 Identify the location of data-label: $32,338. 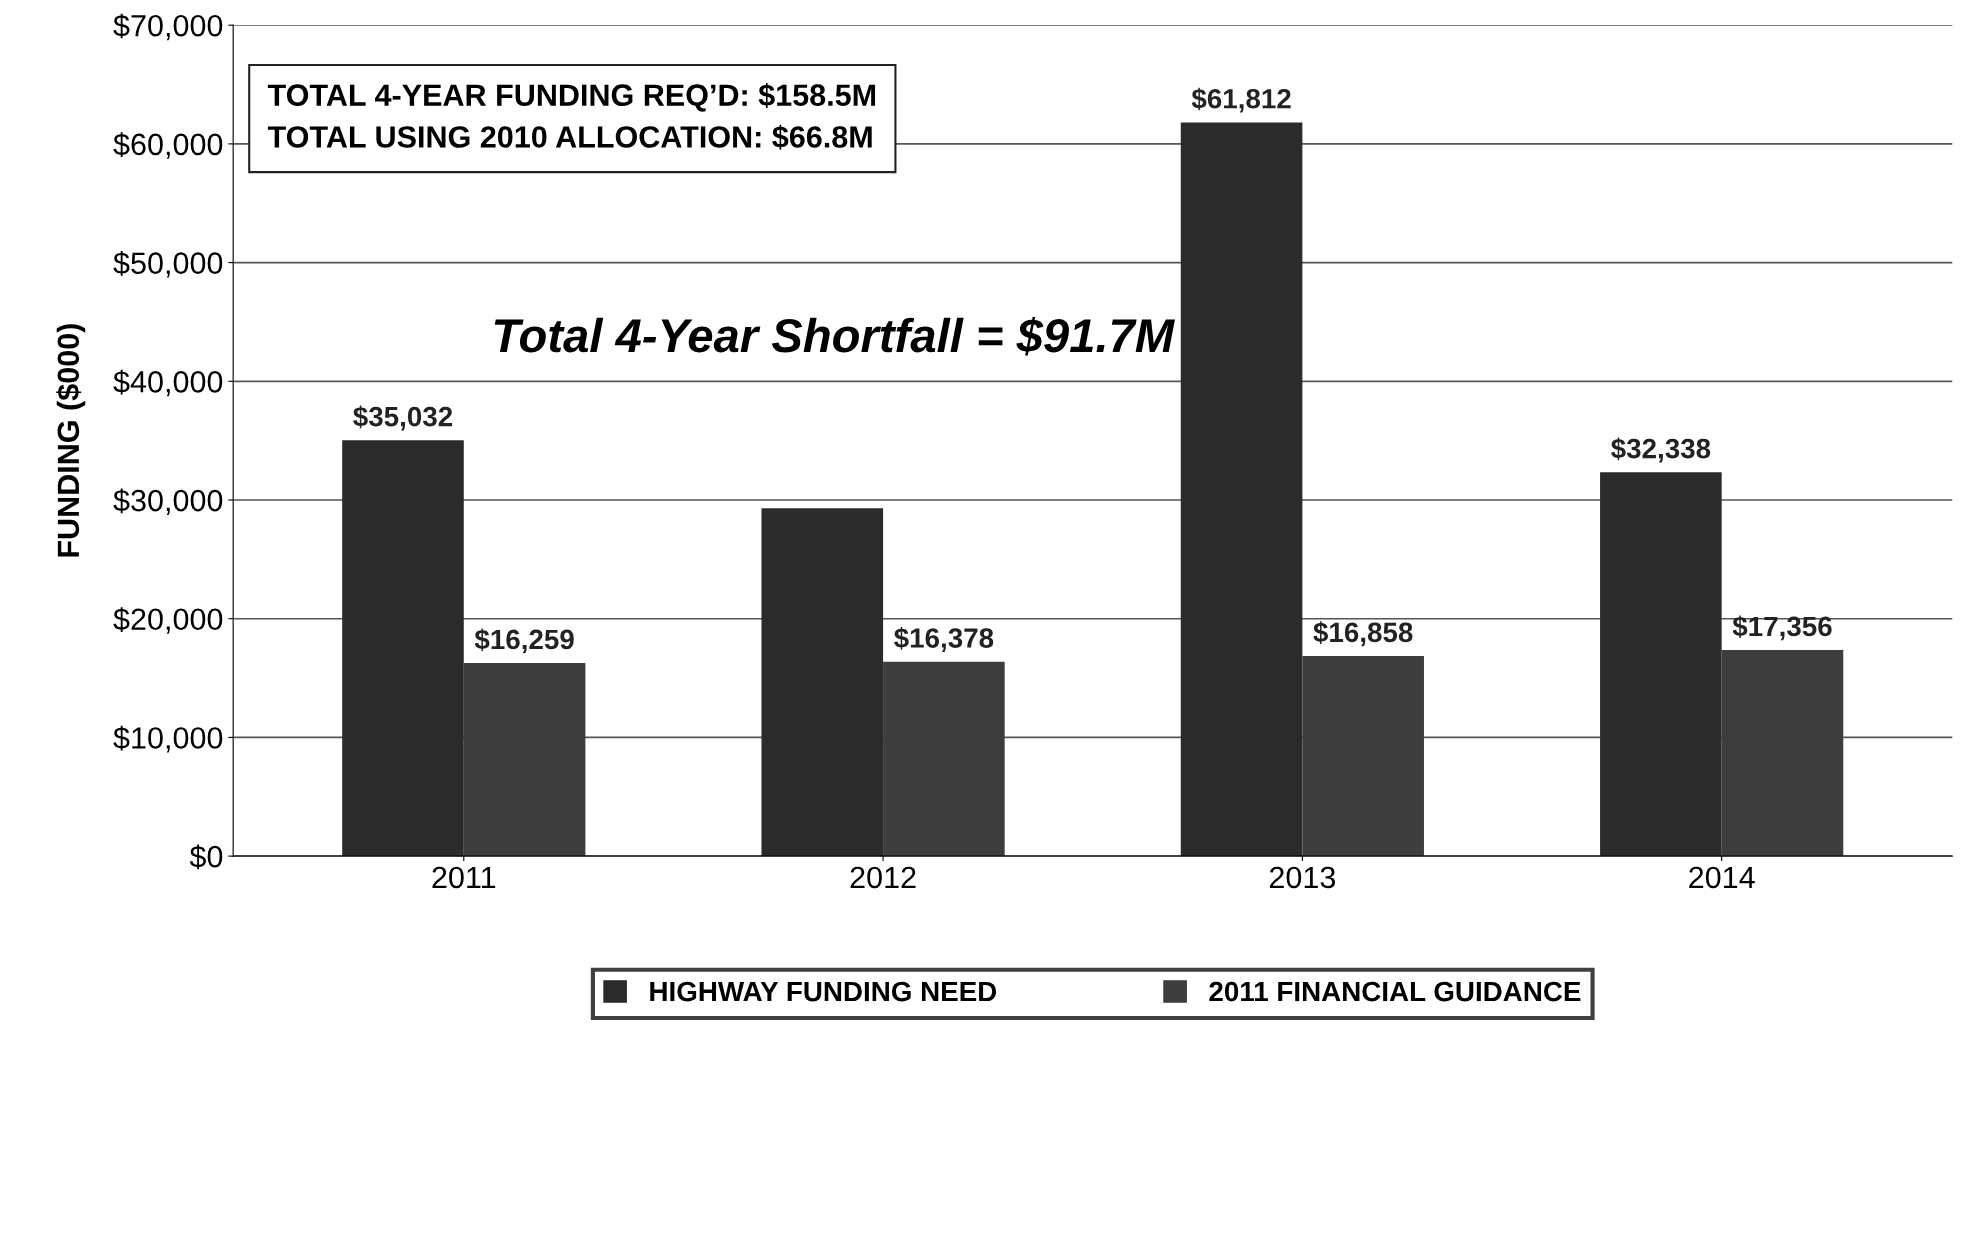
(1661, 450).